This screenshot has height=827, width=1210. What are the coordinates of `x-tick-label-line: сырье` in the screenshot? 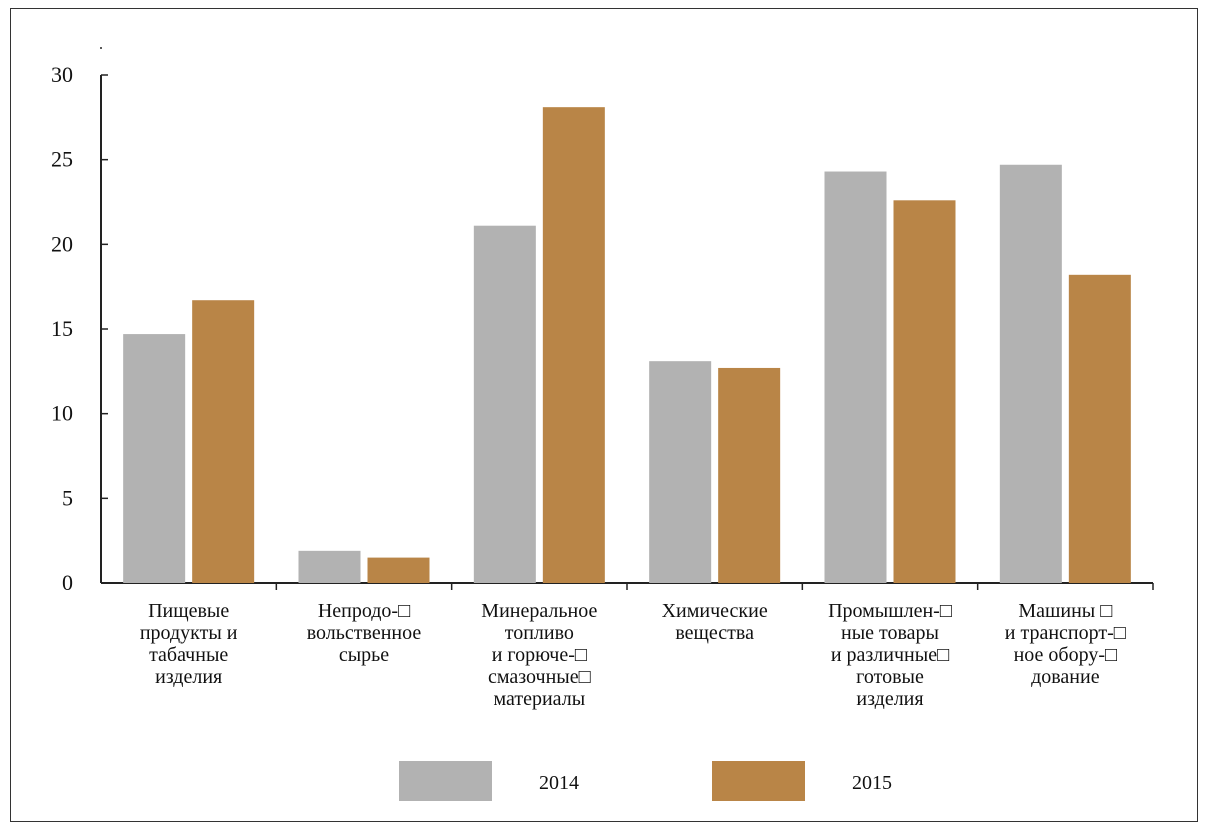 It's located at (364, 655).